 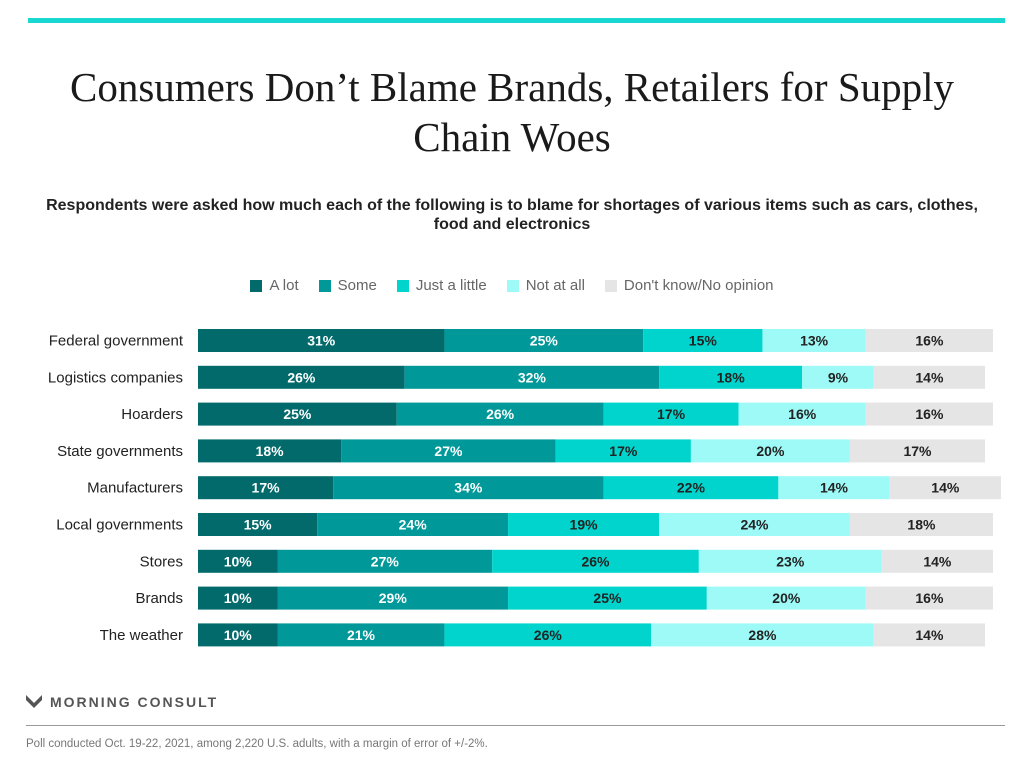 I want to click on data-label: 28%, so click(x=762, y=635).